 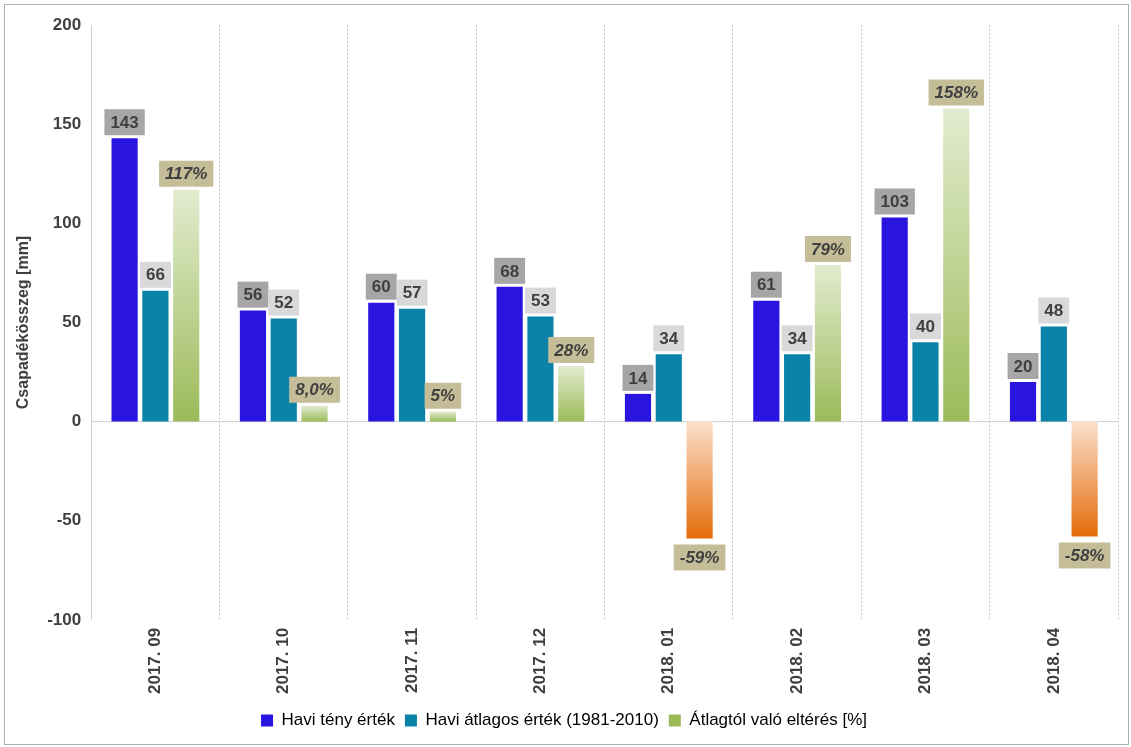 I want to click on legend-label: Átlagtól való eltérés [%], so click(x=778, y=720).